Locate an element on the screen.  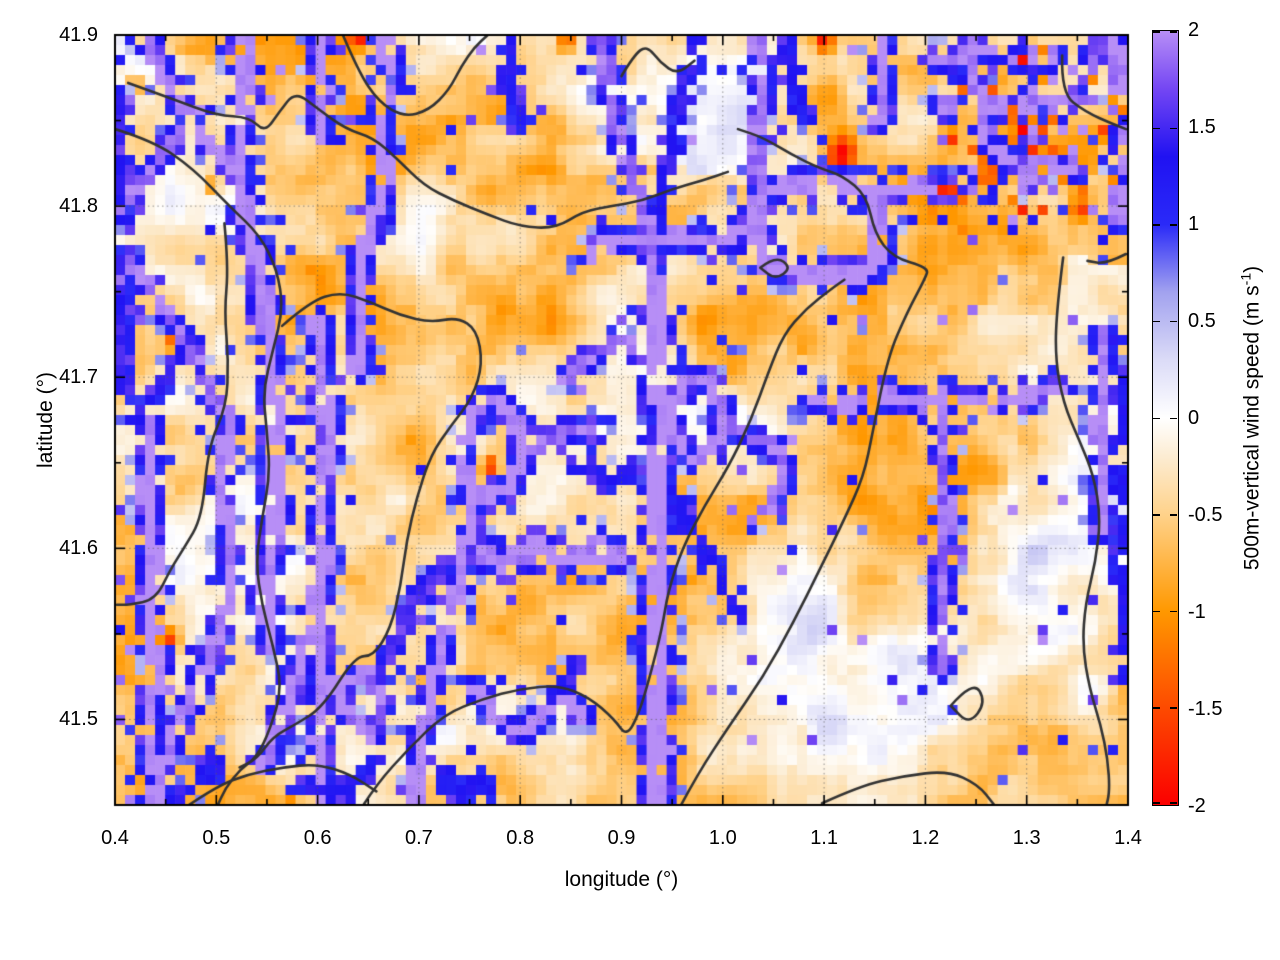
colorbar-title: 500m-vertical wind speed (m s-1) is located at coordinates (1251, 418).